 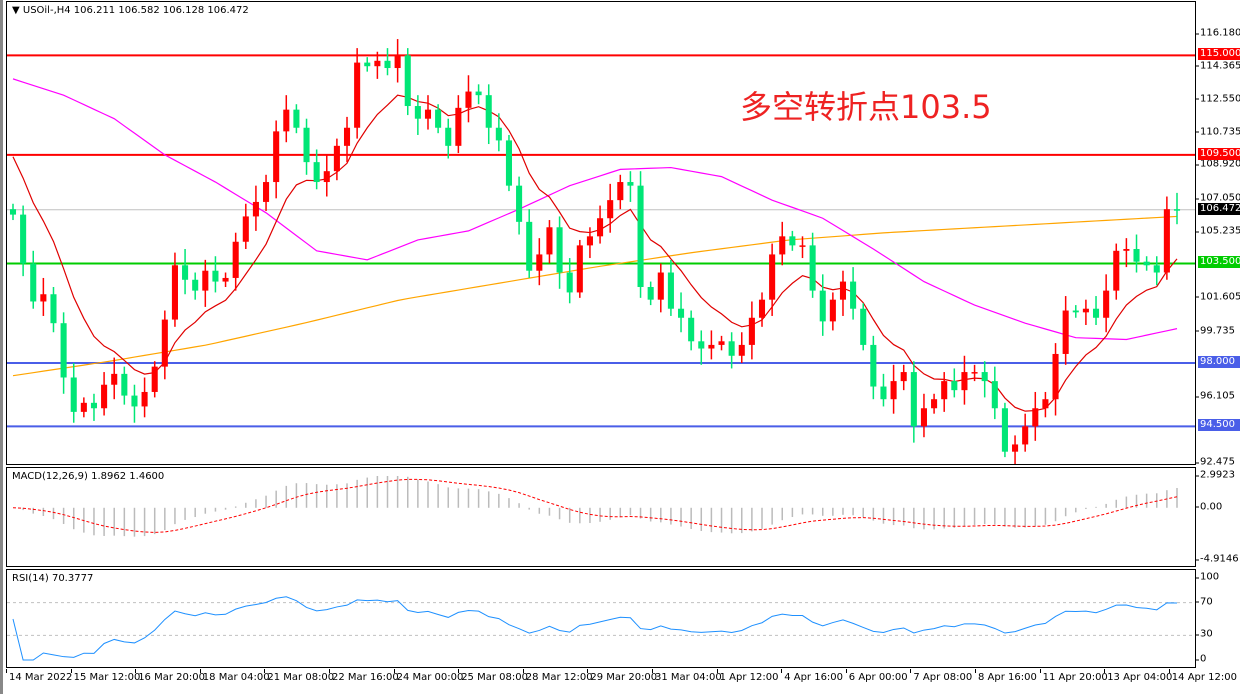 I want to click on time-tick: 14 Mar 2022, so click(x=39, y=676).